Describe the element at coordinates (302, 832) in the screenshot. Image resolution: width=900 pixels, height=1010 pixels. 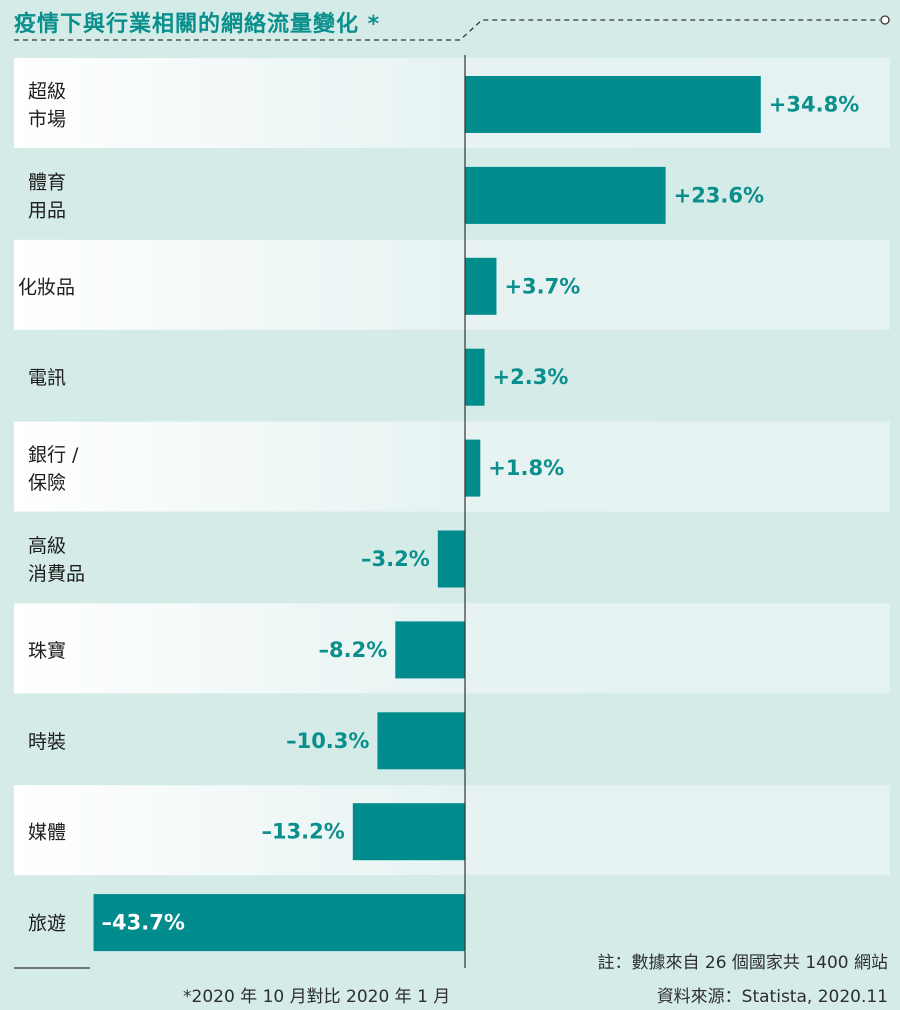
I see `value-label: –13.2%` at that location.